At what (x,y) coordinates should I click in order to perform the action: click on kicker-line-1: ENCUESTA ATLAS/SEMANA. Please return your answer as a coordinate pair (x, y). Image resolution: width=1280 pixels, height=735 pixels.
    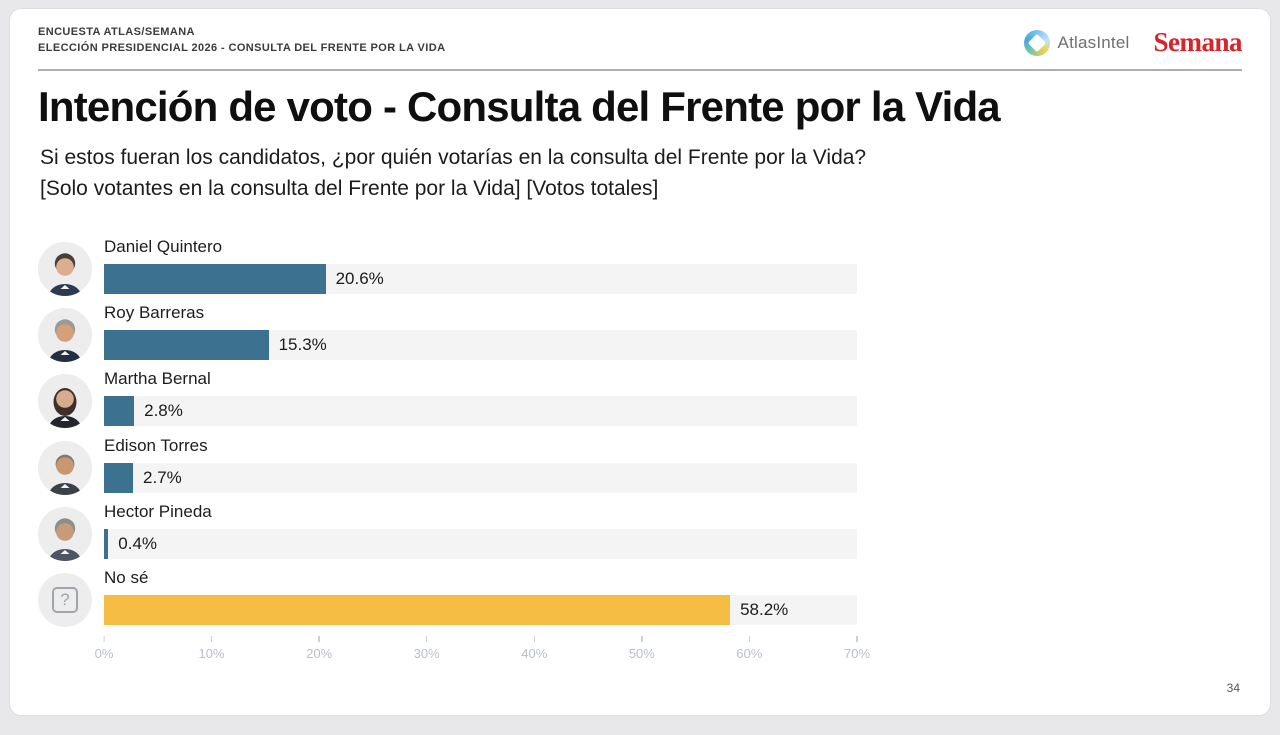
    Looking at the image, I should click on (116, 32).